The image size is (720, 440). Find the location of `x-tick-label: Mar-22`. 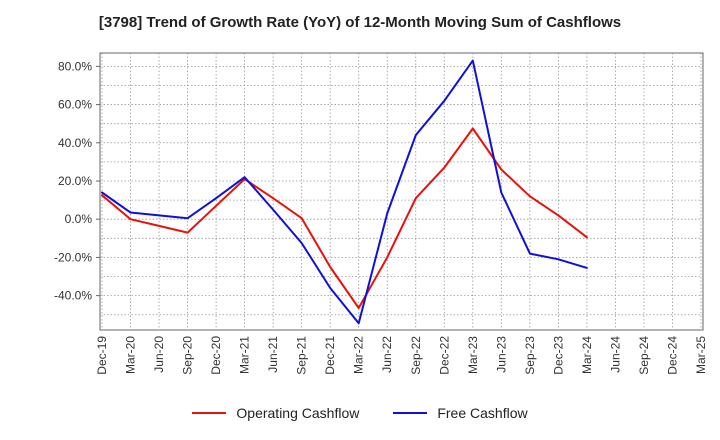

x-tick-label: Mar-22 is located at coordinates (359, 355).